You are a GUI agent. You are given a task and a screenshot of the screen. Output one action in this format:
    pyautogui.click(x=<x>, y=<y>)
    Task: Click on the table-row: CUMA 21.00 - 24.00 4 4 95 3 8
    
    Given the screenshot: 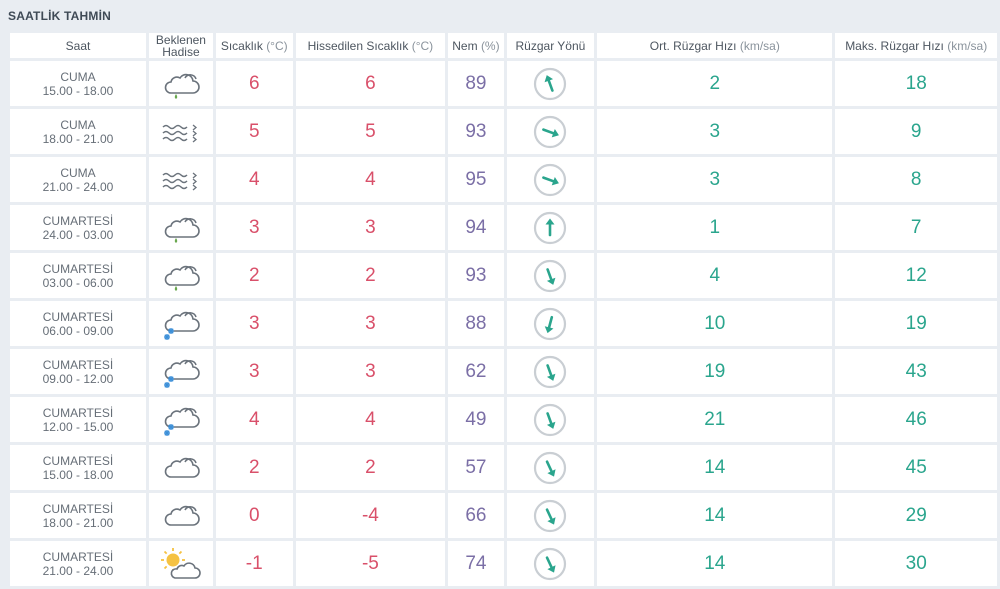 What is the action you would take?
    pyautogui.click(x=503, y=179)
    